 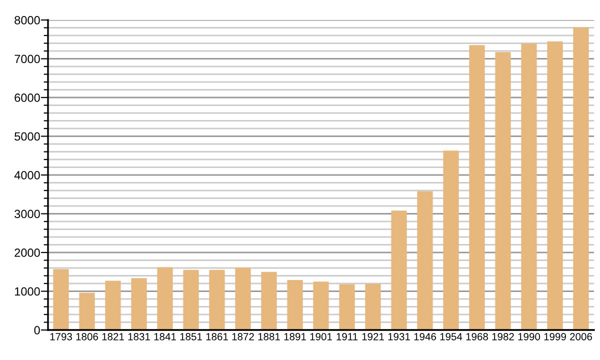 I want to click on x-tick-label: 1954, so click(x=451, y=336).